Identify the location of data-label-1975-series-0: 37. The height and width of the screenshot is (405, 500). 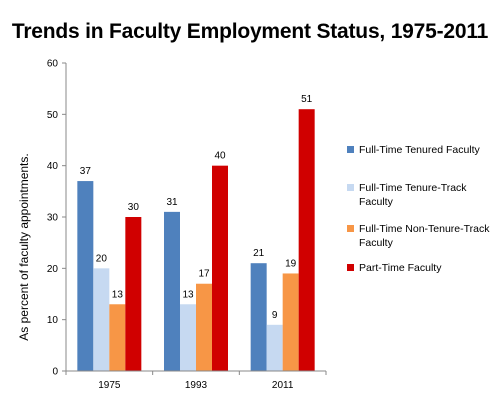
(86, 171).